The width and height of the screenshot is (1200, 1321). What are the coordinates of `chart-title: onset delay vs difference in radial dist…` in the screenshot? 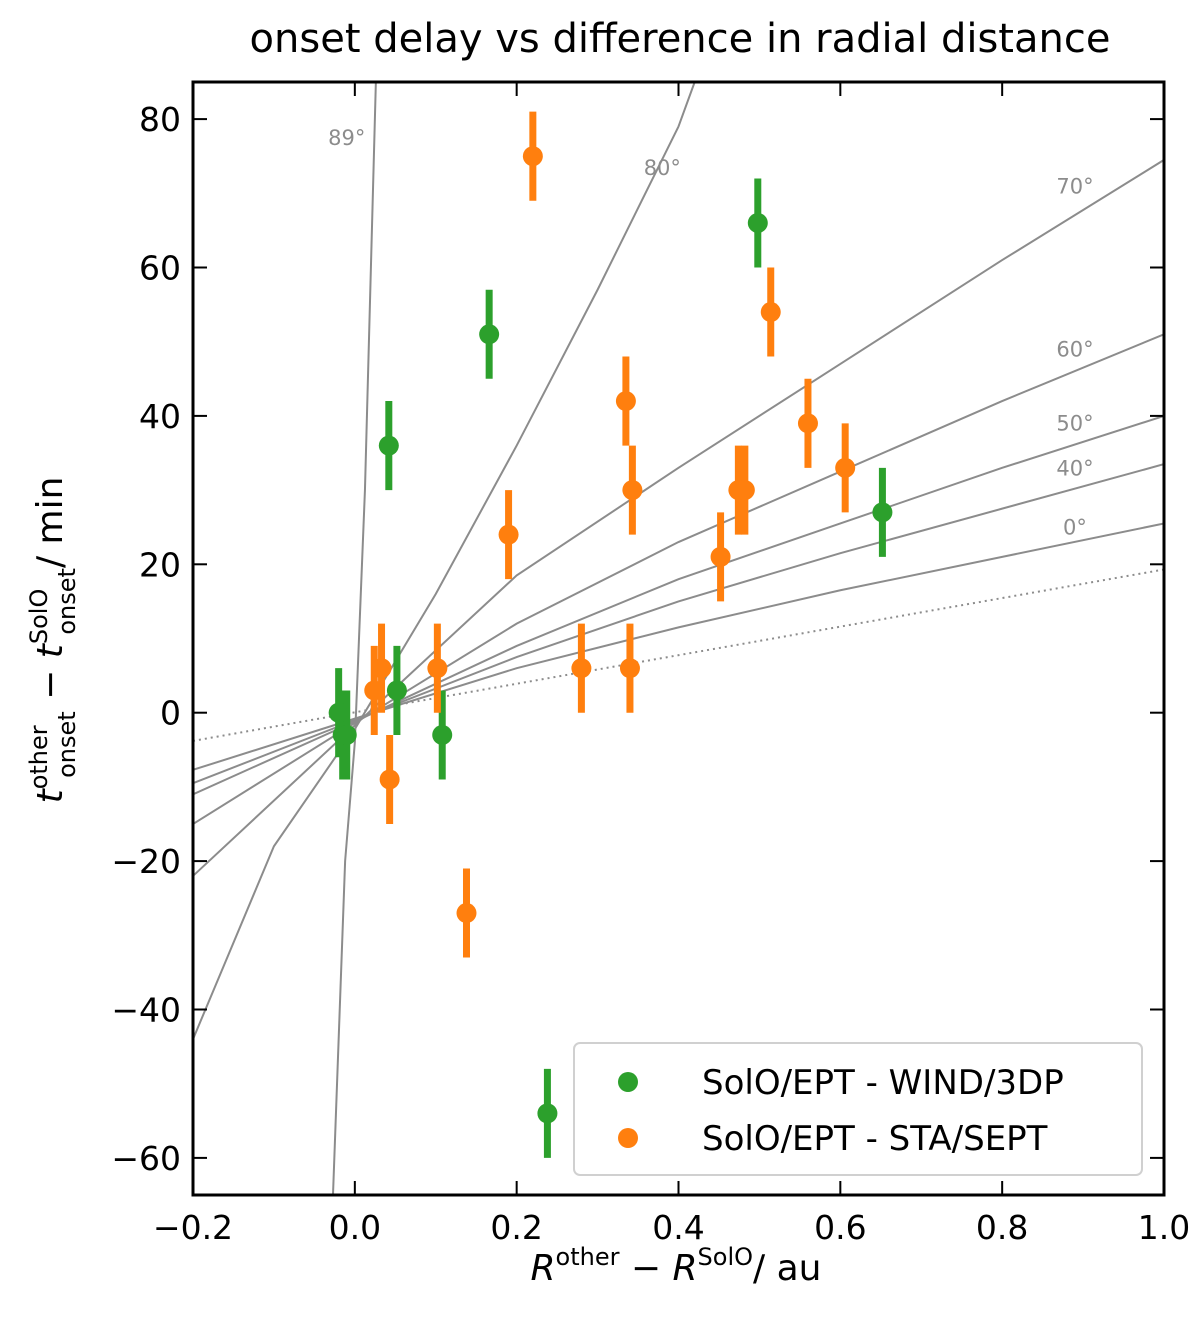 It's located at (680, 39).